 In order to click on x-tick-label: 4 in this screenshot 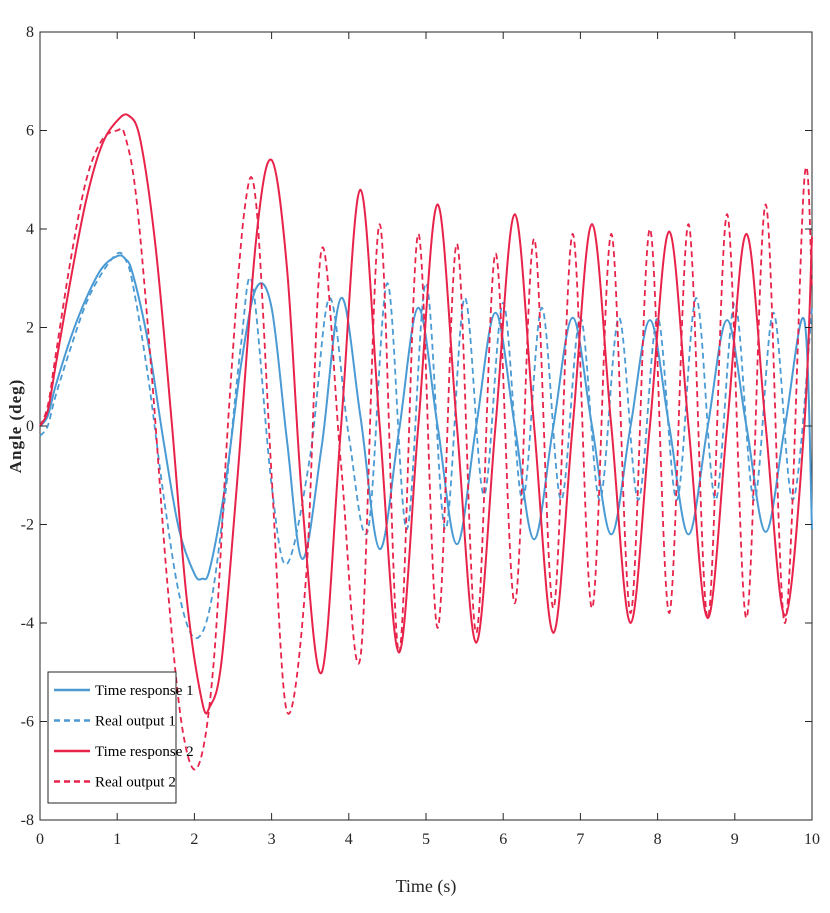, I will do `click(349, 839)`.